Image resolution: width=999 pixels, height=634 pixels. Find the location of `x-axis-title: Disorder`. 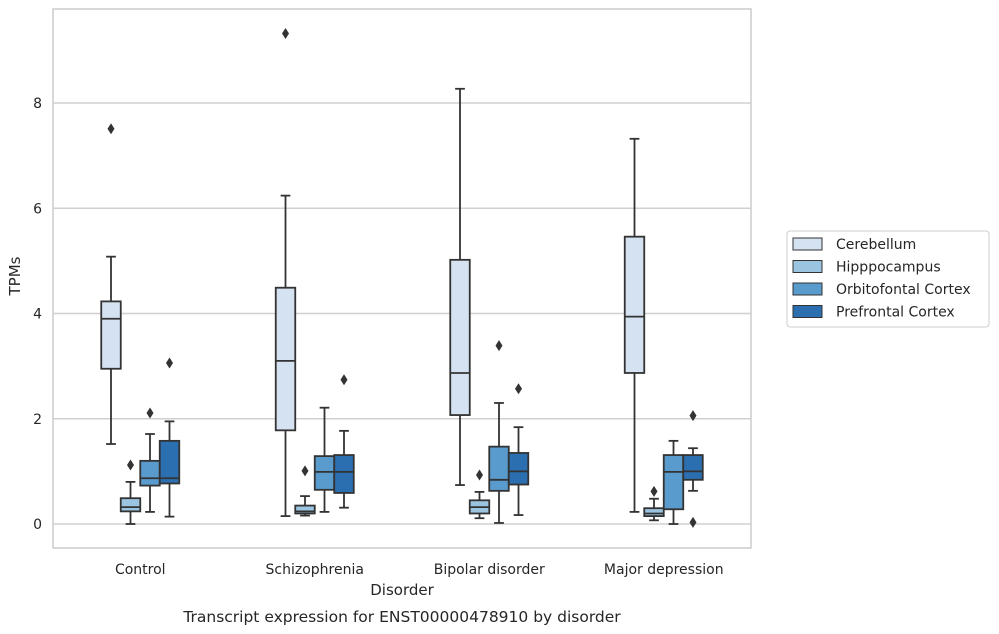

x-axis-title: Disorder is located at coordinates (402, 590).